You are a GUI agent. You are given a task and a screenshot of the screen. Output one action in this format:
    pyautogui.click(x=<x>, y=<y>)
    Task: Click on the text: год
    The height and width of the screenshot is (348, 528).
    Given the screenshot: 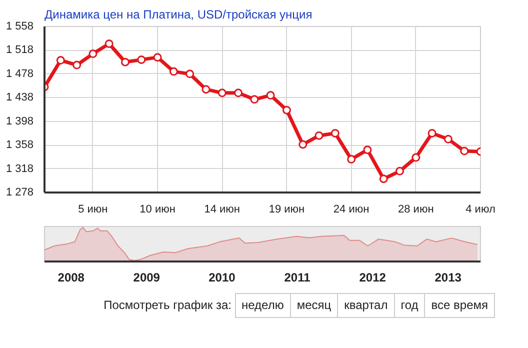 What is the action you would take?
    pyautogui.click(x=410, y=305)
    